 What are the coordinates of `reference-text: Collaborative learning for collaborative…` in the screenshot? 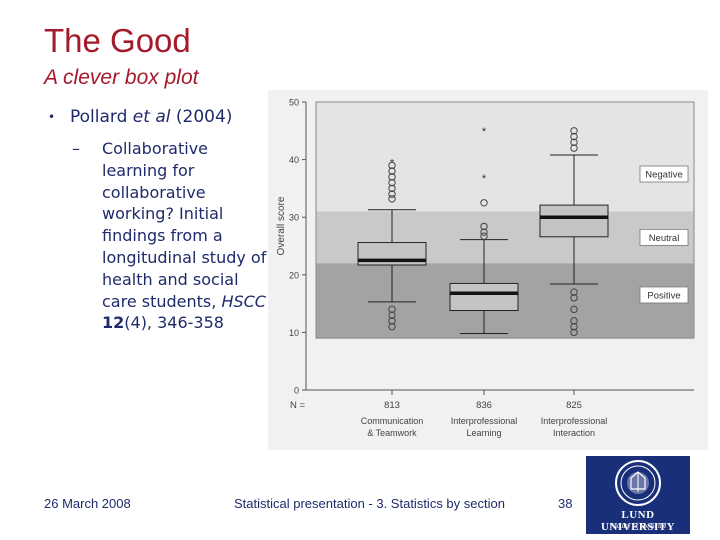 It's located at (184, 236).